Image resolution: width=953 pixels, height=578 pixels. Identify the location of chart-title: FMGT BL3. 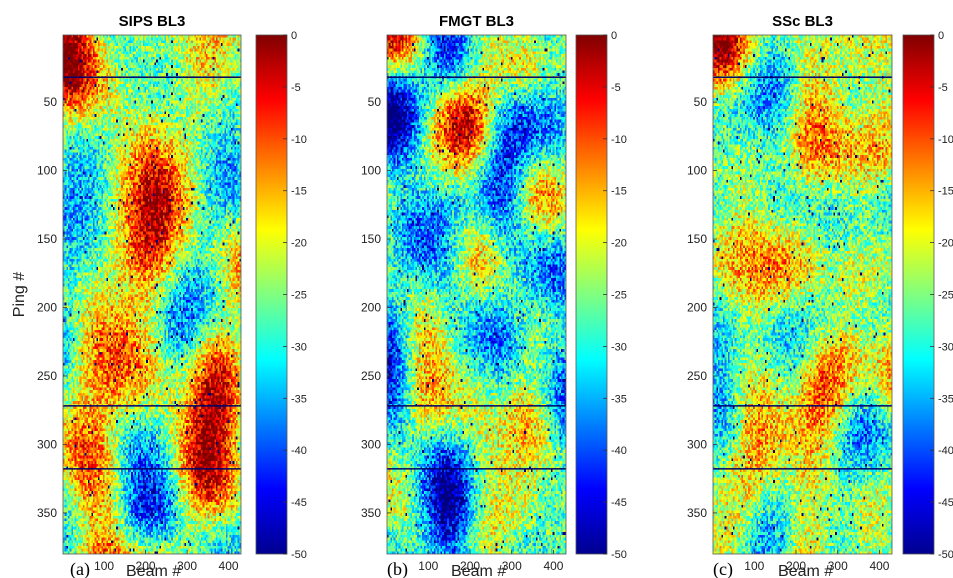
(476, 21).